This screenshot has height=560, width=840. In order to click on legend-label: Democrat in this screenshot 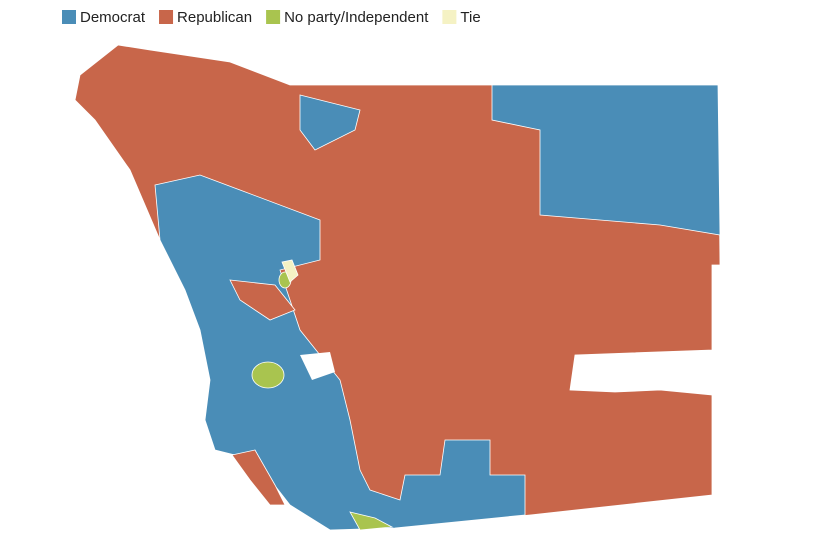, I will do `click(113, 17)`.